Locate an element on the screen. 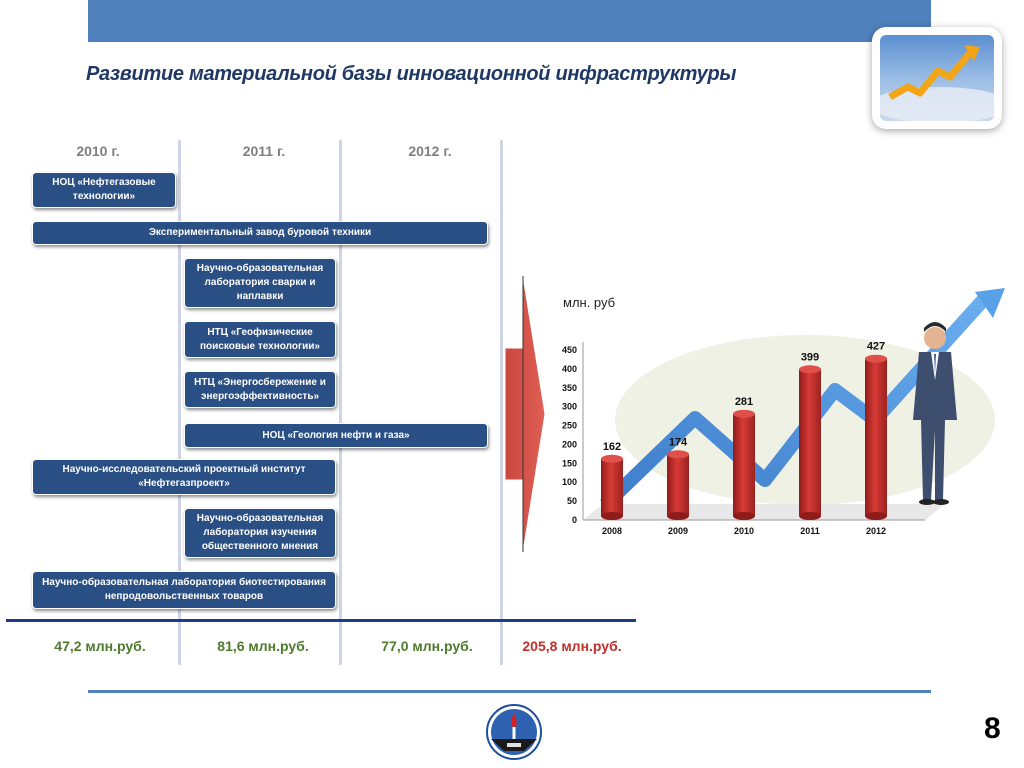  growth-arrow-icon is located at coordinates (937, 83).